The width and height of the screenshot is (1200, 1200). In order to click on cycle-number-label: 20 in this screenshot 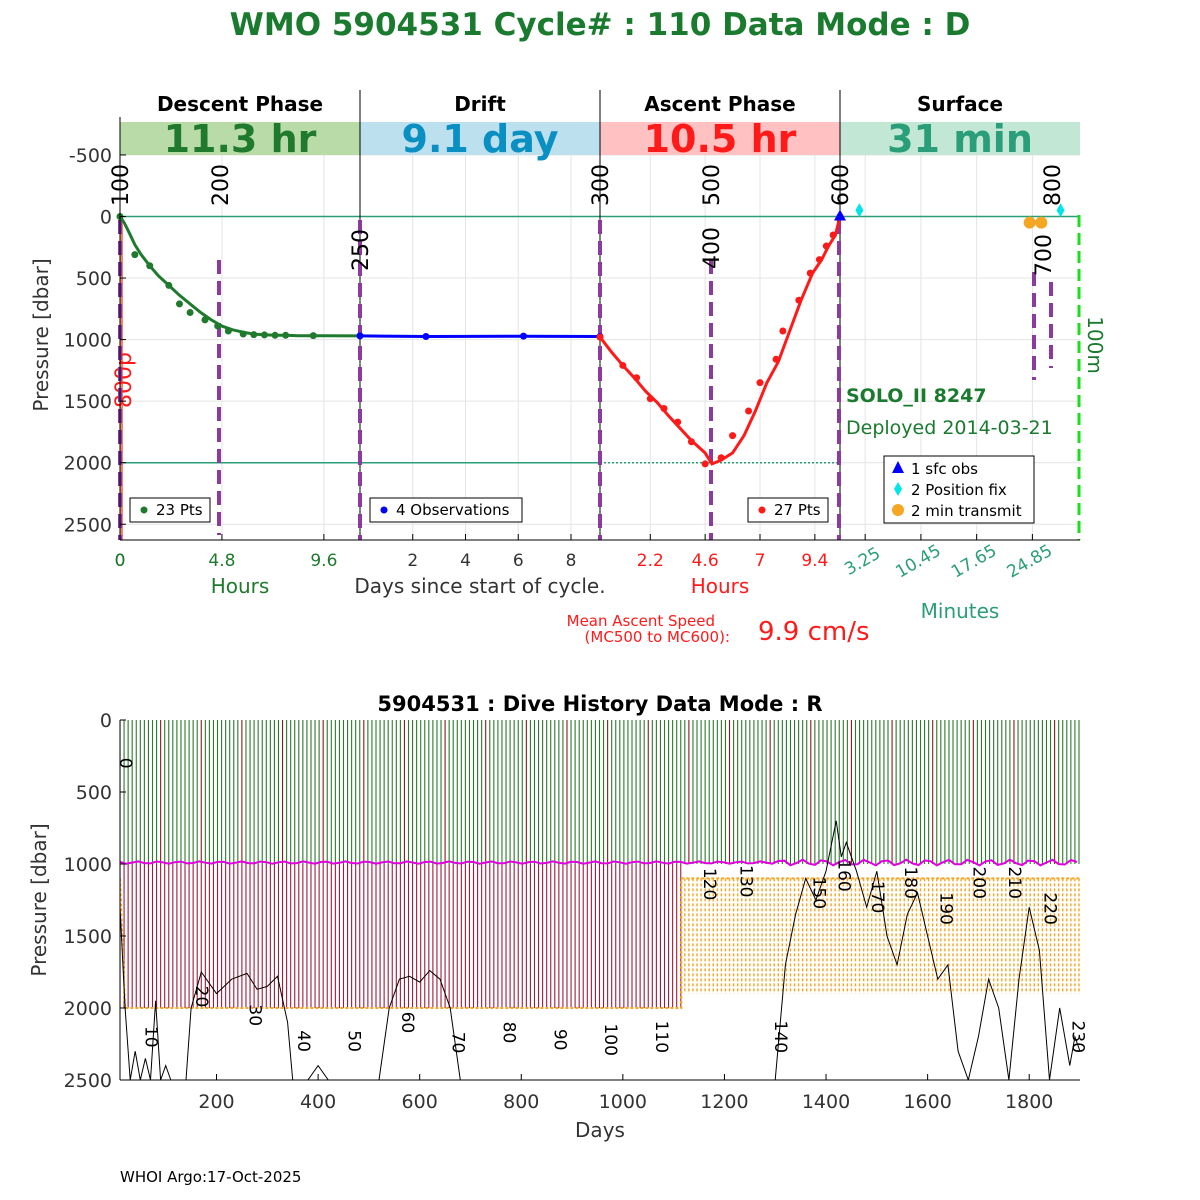, I will do `click(201, 997)`.